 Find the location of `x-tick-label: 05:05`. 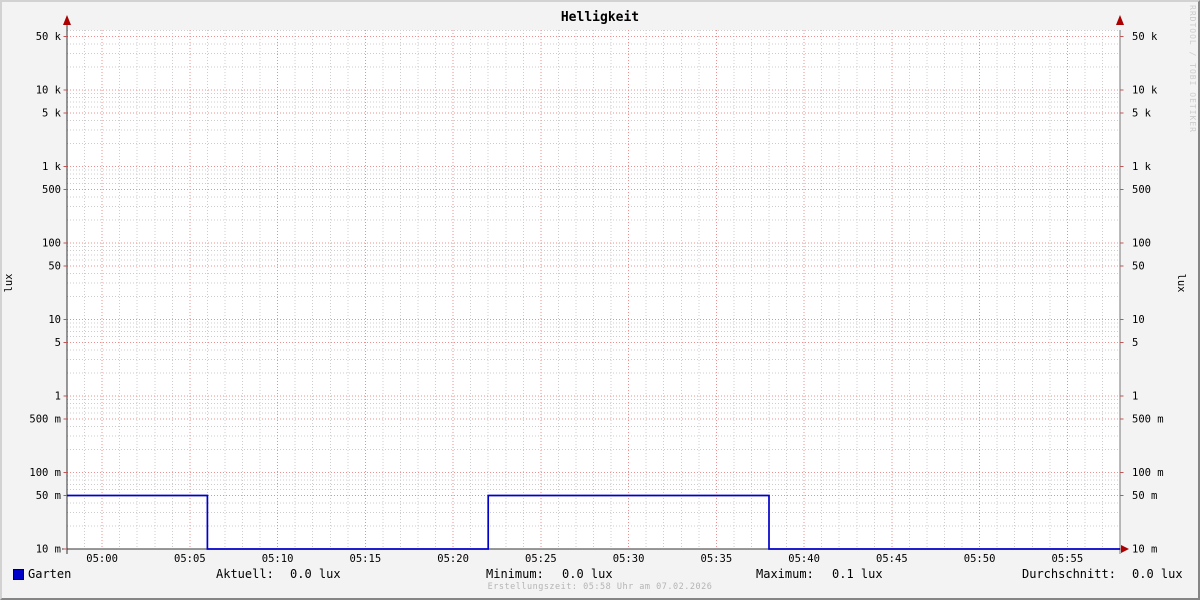

x-tick-label: 05:05 is located at coordinates (190, 559).